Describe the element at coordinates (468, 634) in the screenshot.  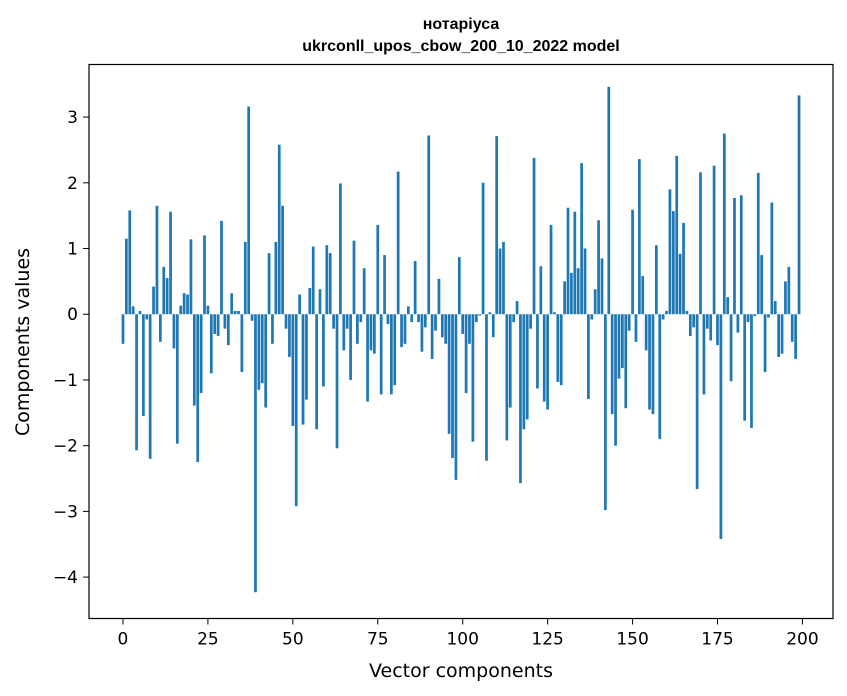
I see `x-axis-ticks: 0 25 50 75 100 125 150 175 200` at that location.